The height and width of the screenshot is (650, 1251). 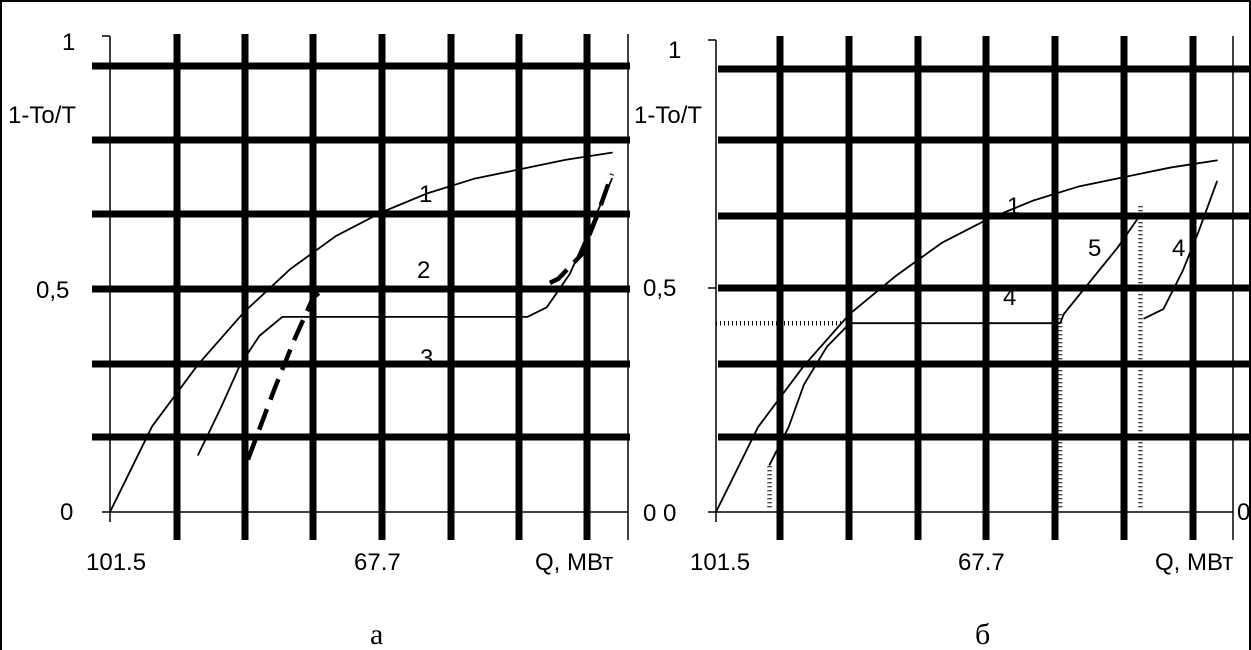 What do you see at coordinates (426, 358) in the screenshot?
I see `panel-a-series-label-3: 3` at bounding box center [426, 358].